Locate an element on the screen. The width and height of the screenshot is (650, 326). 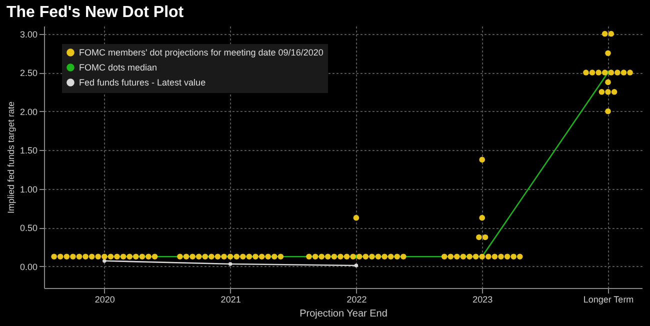
legend-label: Fed funds futures - Latest value is located at coordinates (142, 83).